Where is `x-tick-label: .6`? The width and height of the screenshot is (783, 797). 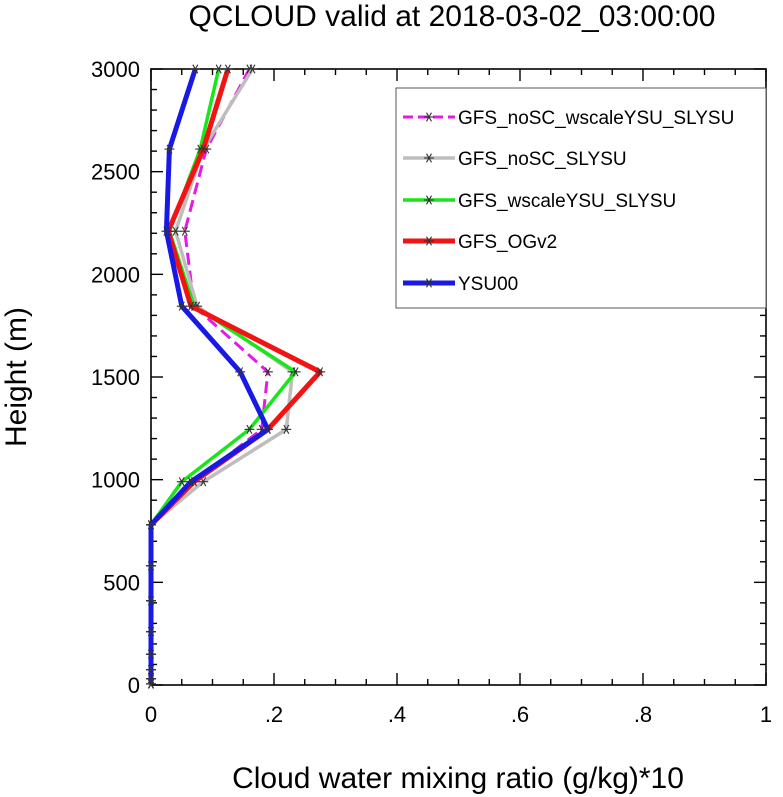 x-tick-label: .6 is located at coordinates (520, 714).